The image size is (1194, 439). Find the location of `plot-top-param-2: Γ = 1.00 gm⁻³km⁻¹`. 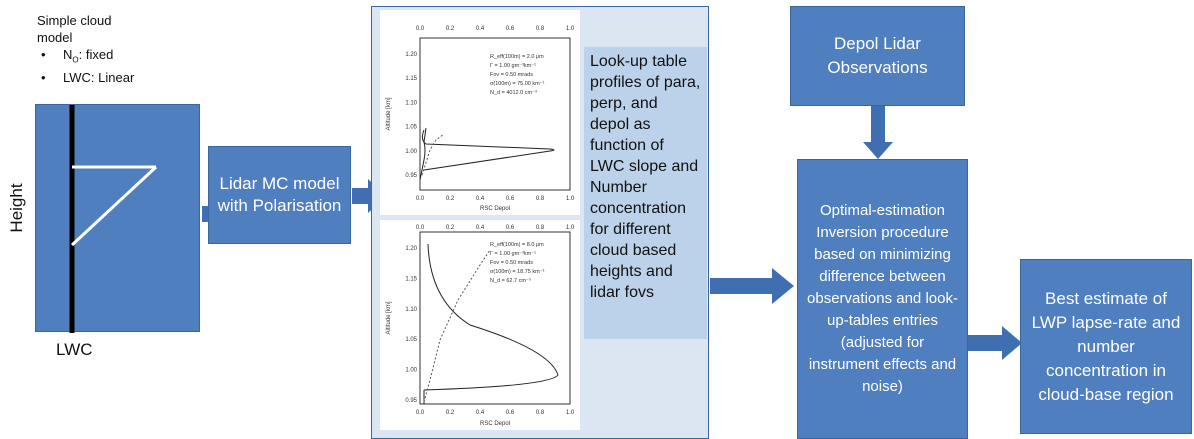

plot-top-param-2: Γ = 1.00 gm⁻³km⁻¹ is located at coordinates (513, 66).